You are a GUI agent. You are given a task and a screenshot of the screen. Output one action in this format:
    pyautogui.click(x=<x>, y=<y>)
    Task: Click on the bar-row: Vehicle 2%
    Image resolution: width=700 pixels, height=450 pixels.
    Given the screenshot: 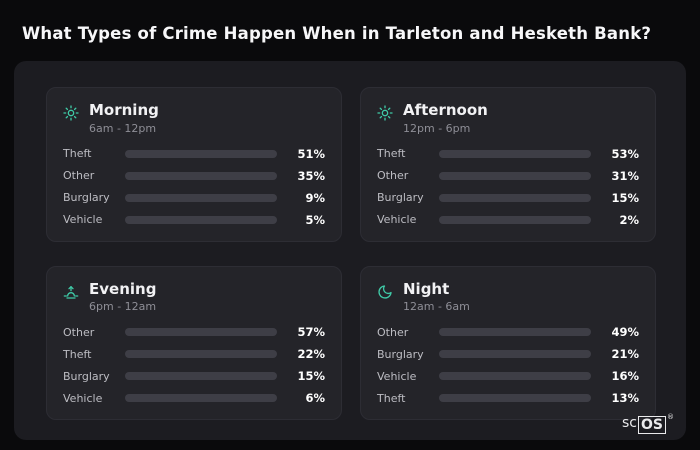 What is the action you would take?
    pyautogui.click(x=508, y=220)
    